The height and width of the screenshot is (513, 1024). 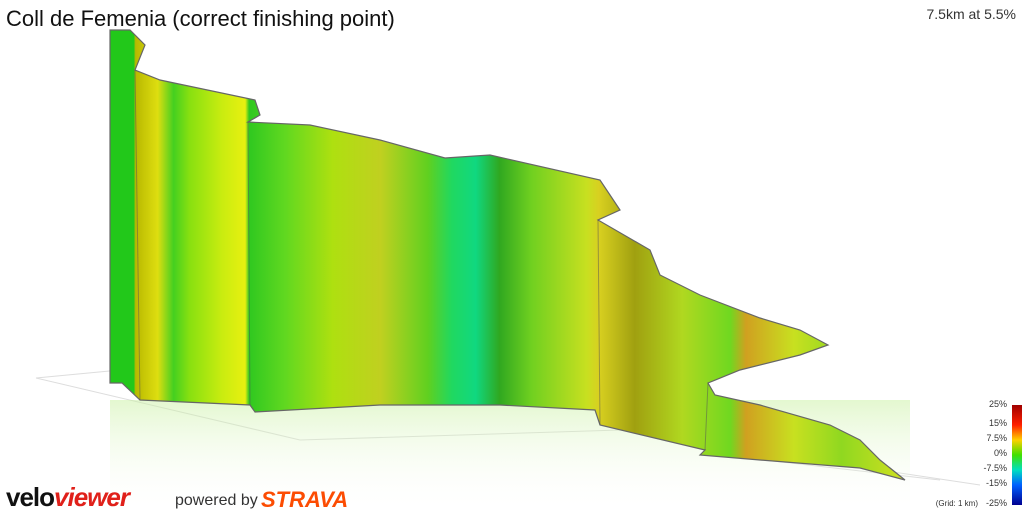 I want to click on legend-tick-label: -15%, so click(x=996, y=483).